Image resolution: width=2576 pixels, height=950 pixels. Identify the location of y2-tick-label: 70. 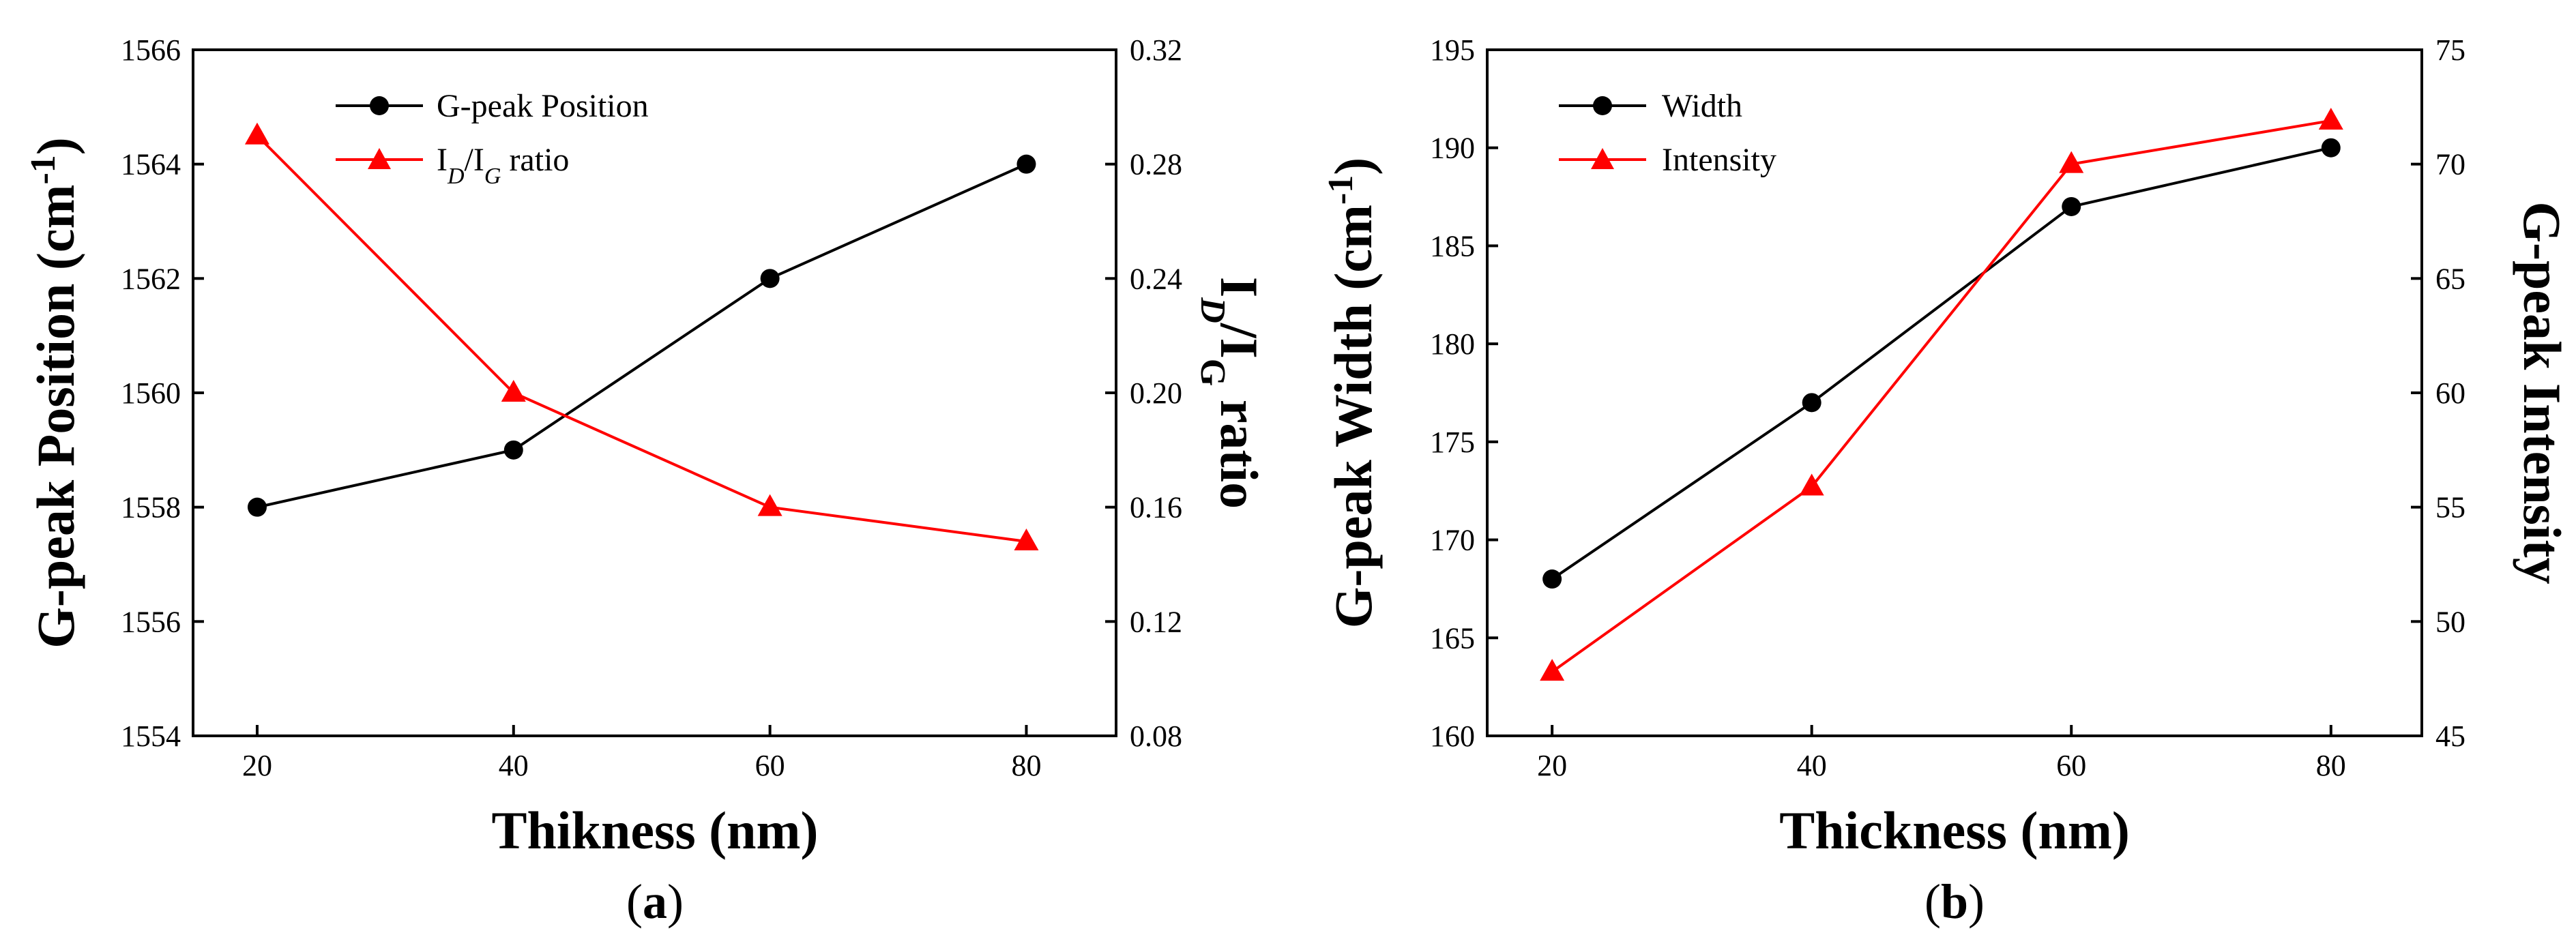
(2450, 164).